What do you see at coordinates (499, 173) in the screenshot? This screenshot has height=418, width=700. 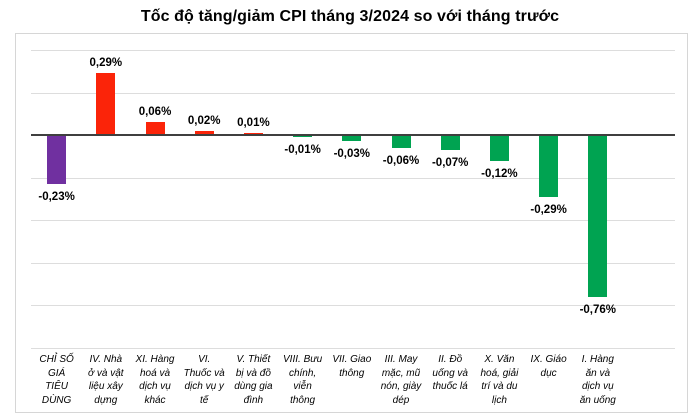 I see `value-label: -0,12%` at bounding box center [499, 173].